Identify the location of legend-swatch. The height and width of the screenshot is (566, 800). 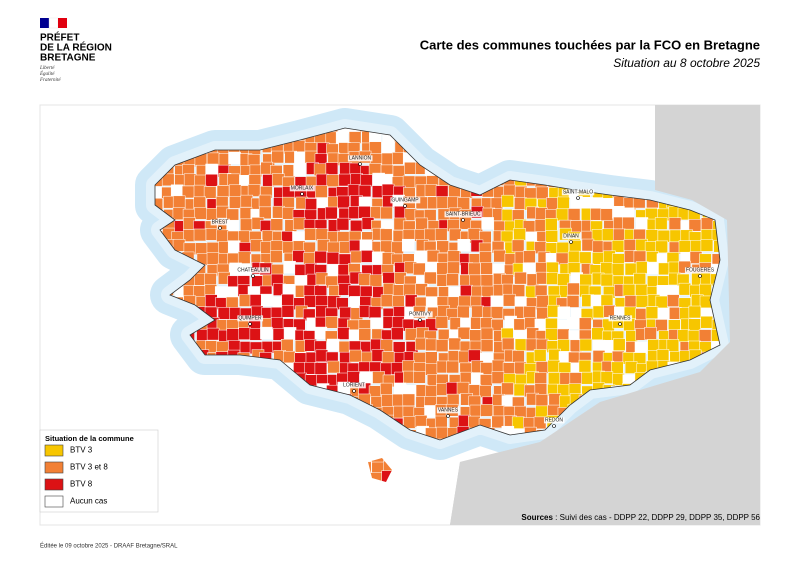
(54, 450).